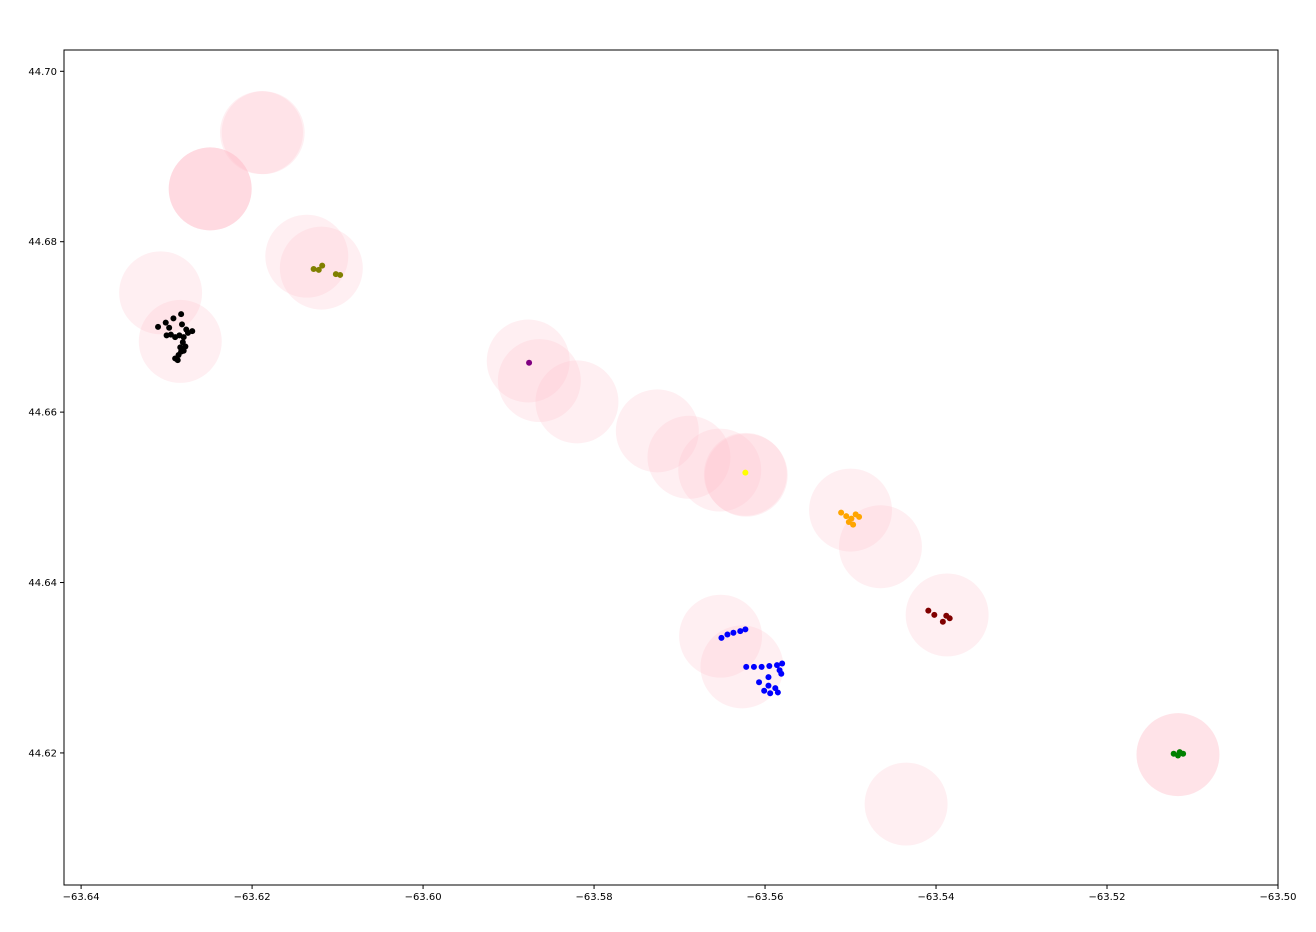 The image size is (1316, 932). What do you see at coordinates (939, 616) in the screenshot?
I see `series-5-points` at bounding box center [939, 616].